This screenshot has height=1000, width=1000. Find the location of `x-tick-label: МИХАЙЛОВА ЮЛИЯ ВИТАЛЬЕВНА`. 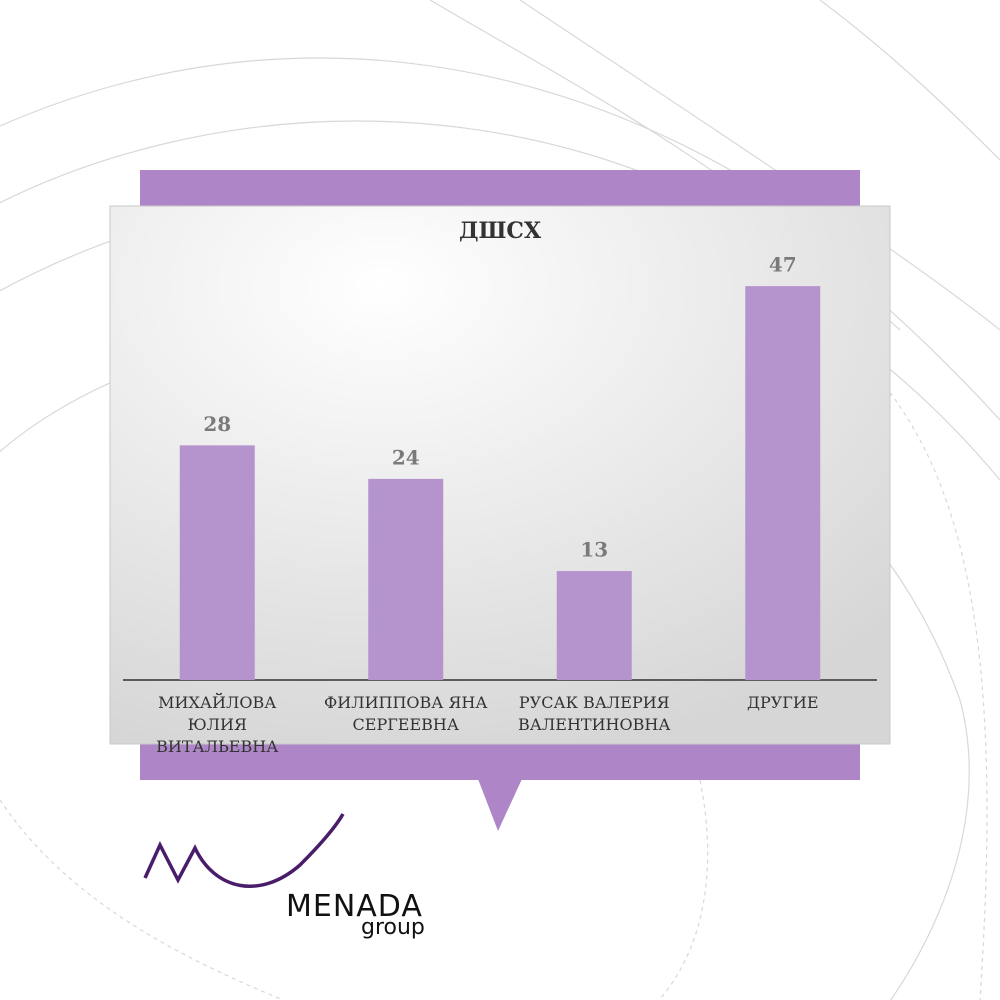

x-tick-label: МИХАЙЛОВА ЮЛИЯ ВИТАЛЬЕВНА is located at coordinates (217, 724).